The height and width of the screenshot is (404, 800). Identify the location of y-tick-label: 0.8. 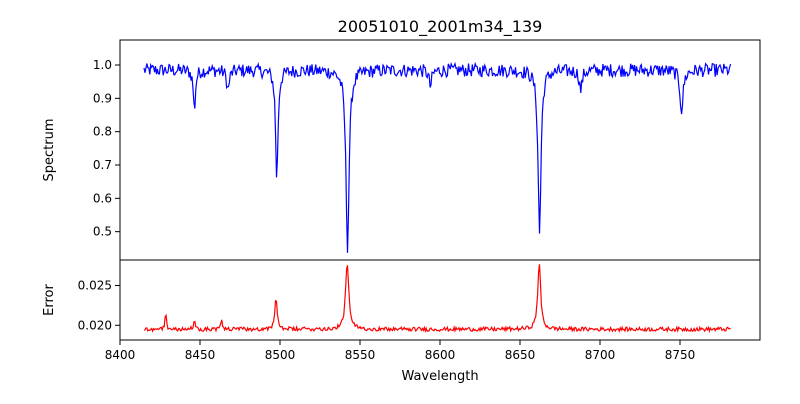
(102, 132).